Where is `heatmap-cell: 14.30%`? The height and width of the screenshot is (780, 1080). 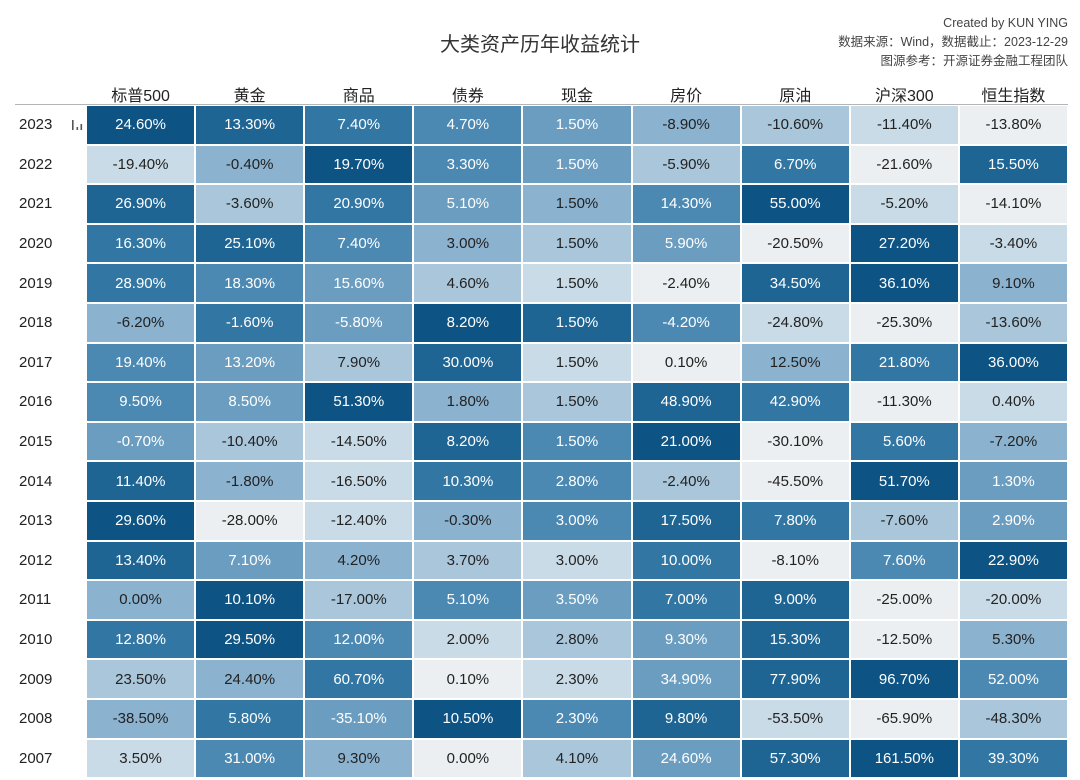
heatmap-cell: 14.30% is located at coordinates (686, 204).